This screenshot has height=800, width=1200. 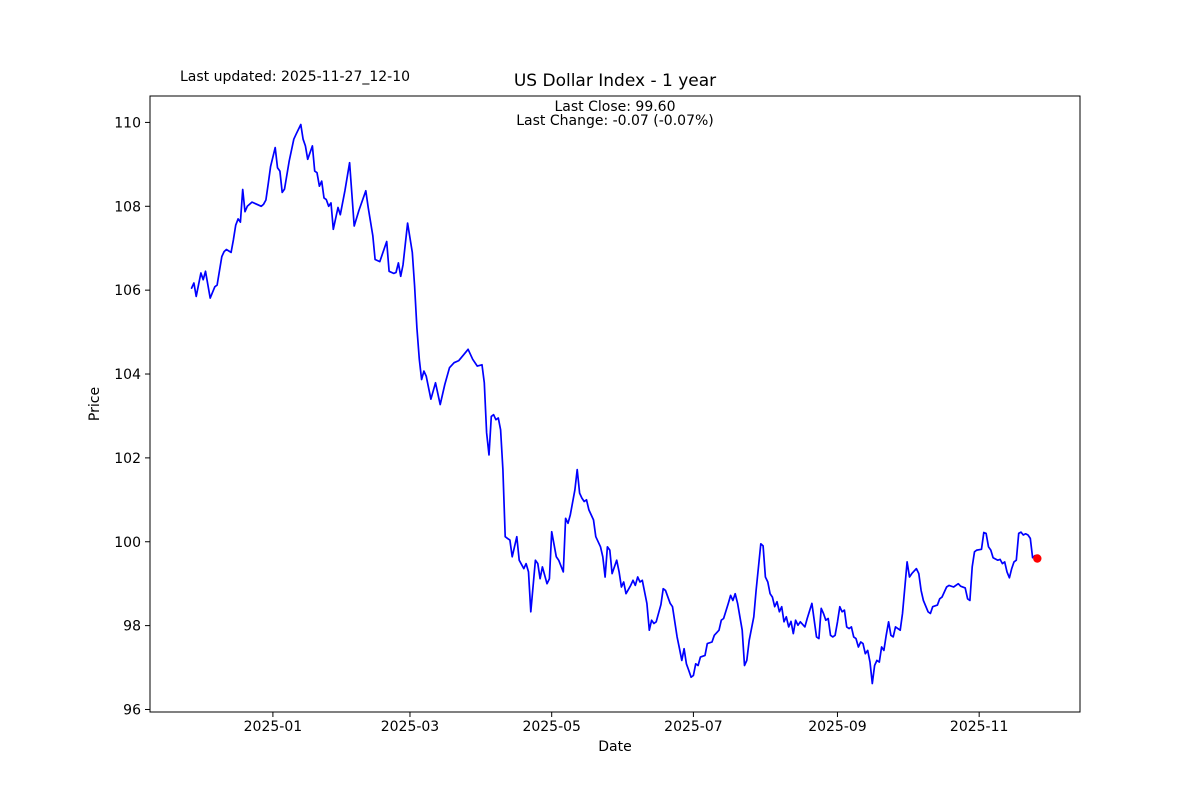 I want to click on y-tick-label: 98, so click(x=132, y=627).